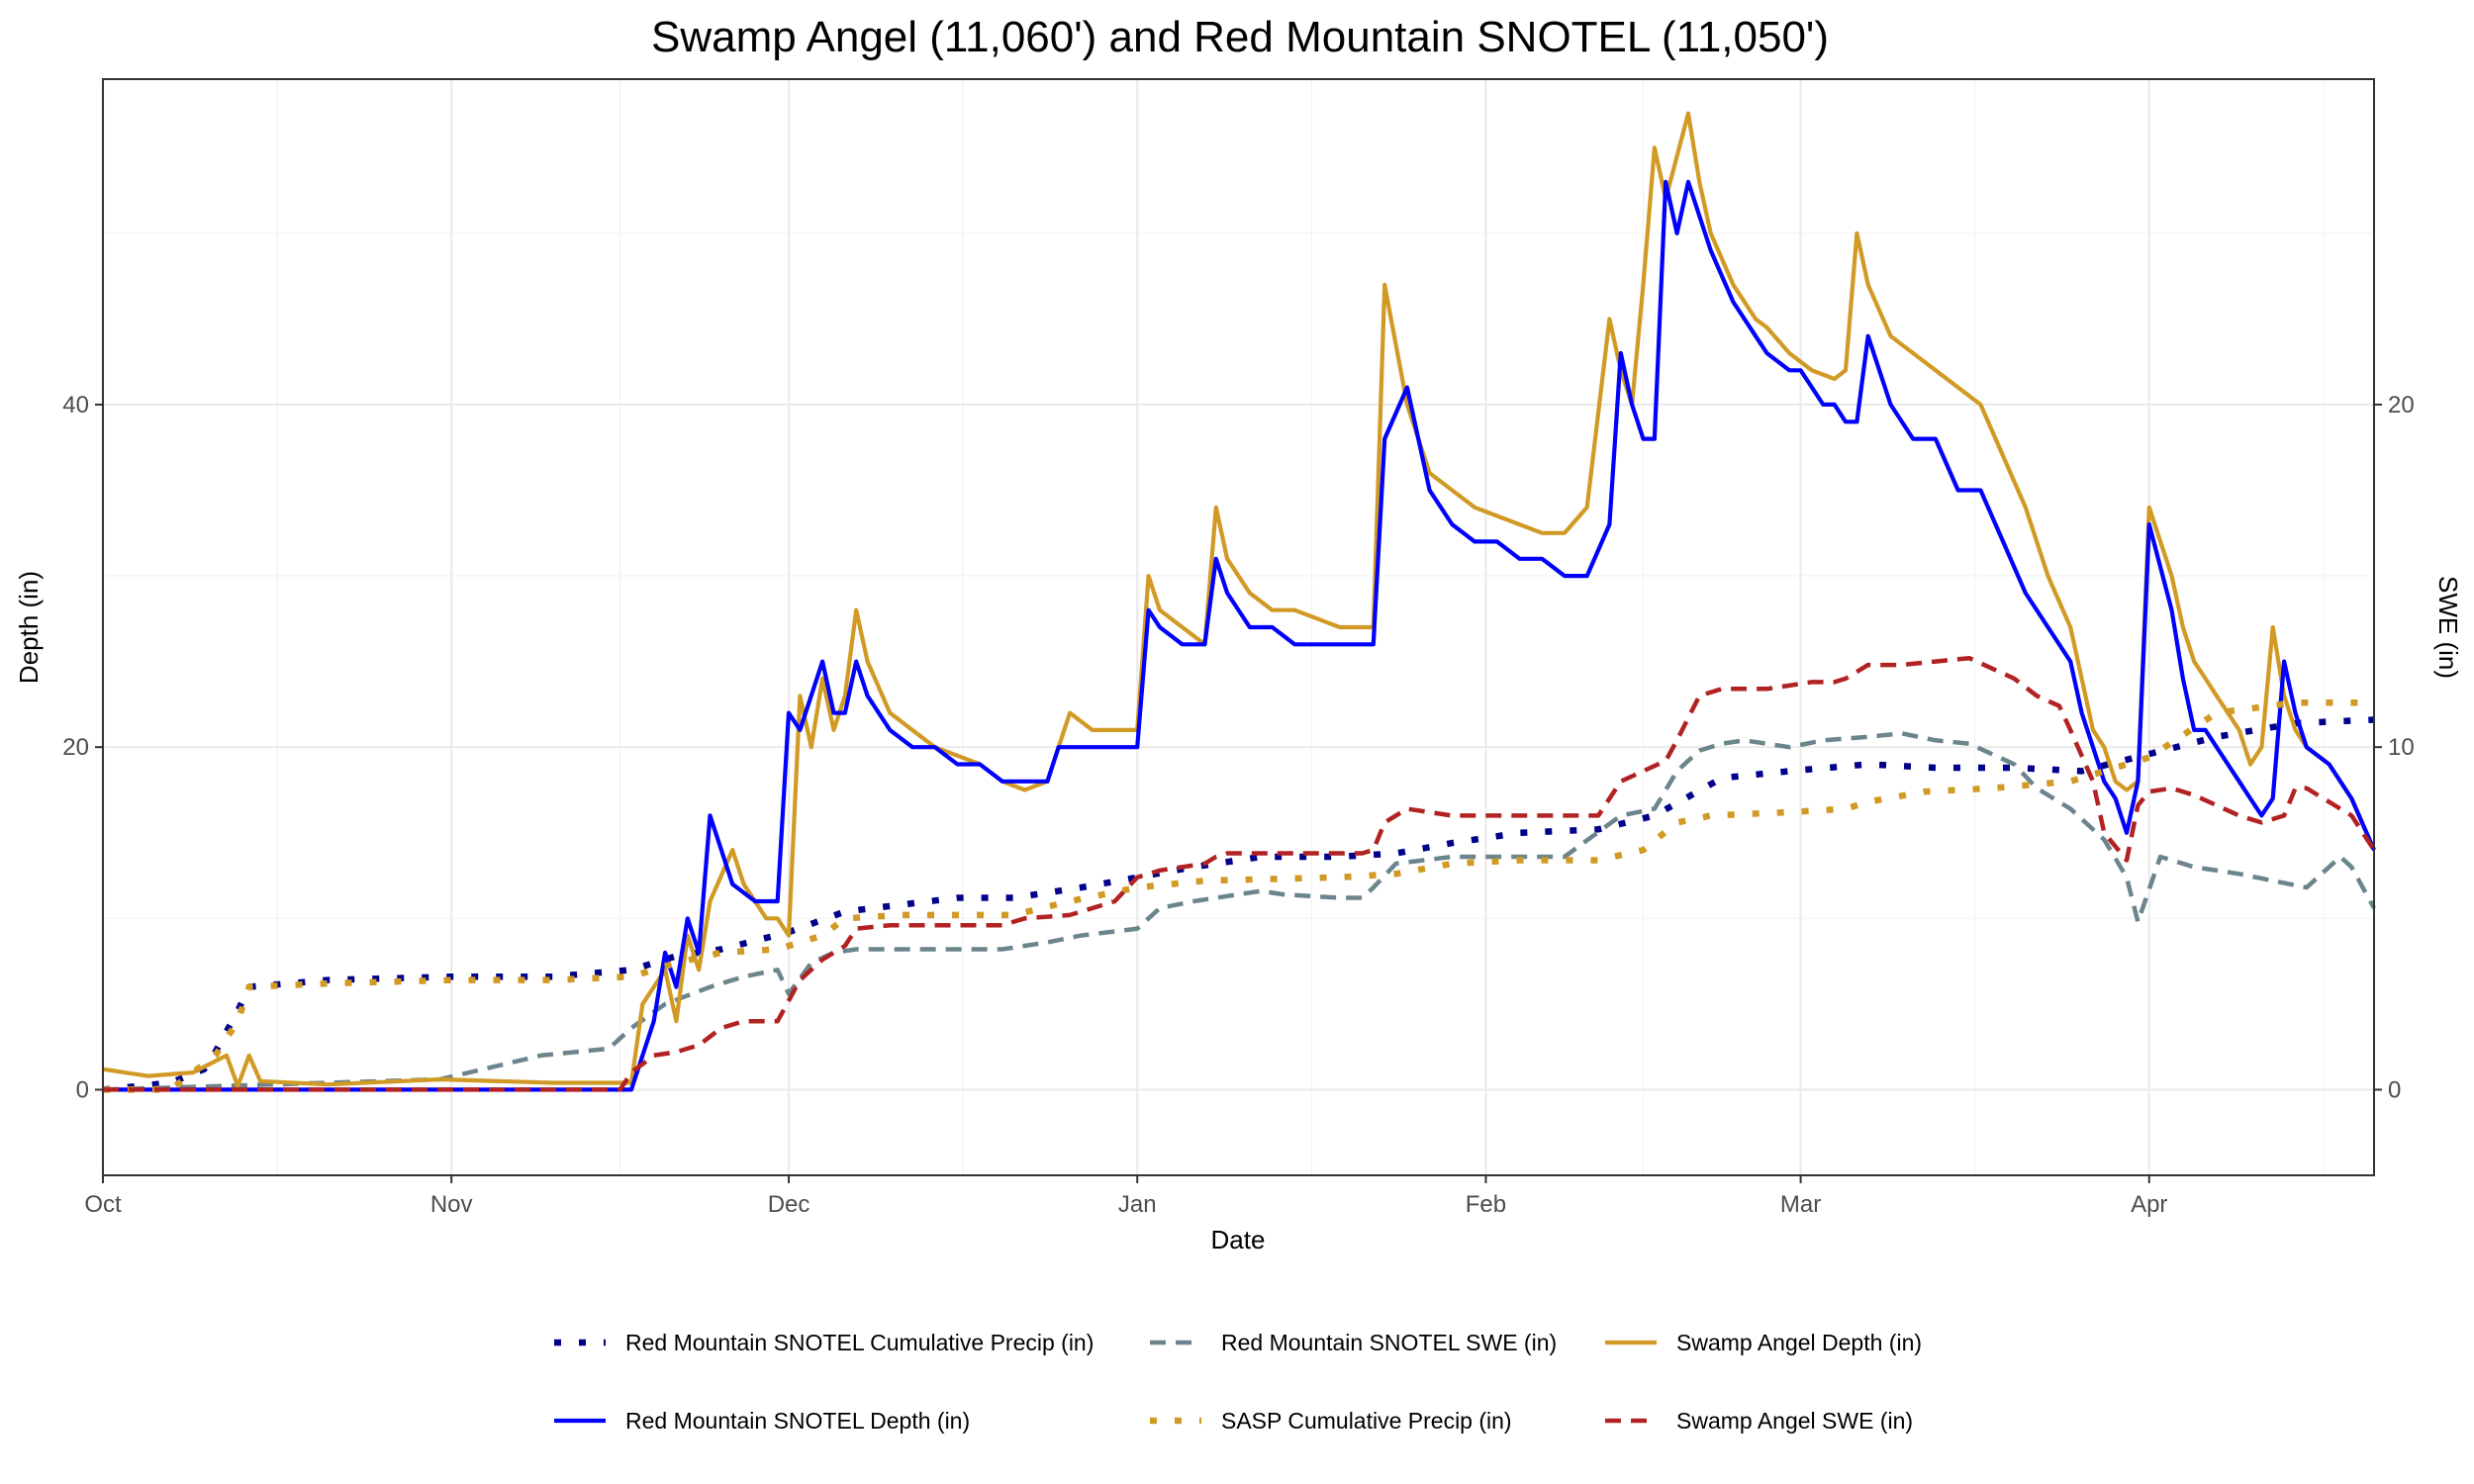  I want to click on y-left-tick-label: 0, so click(82, 1089).